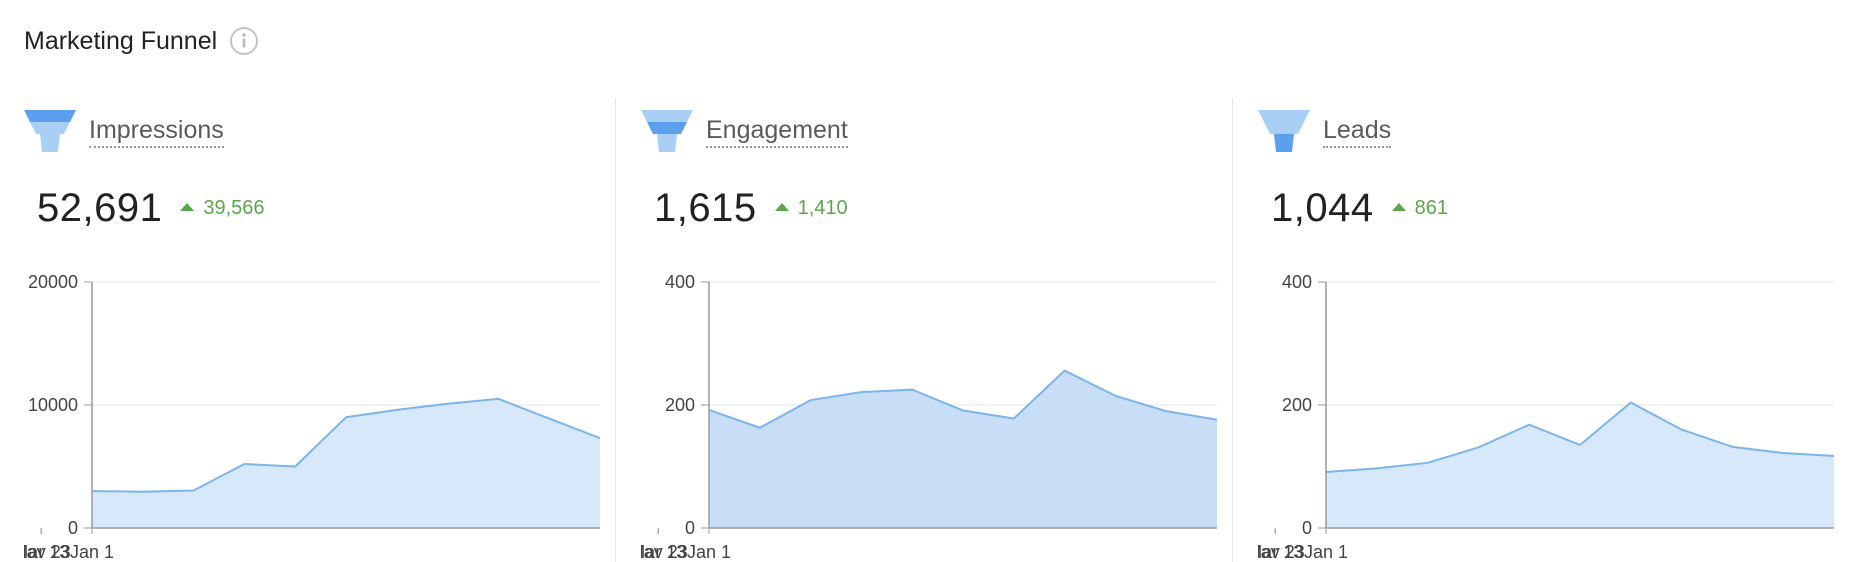  What do you see at coordinates (100, 208) in the screenshot?
I see `kpi-value: 52,691` at bounding box center [100, 208].